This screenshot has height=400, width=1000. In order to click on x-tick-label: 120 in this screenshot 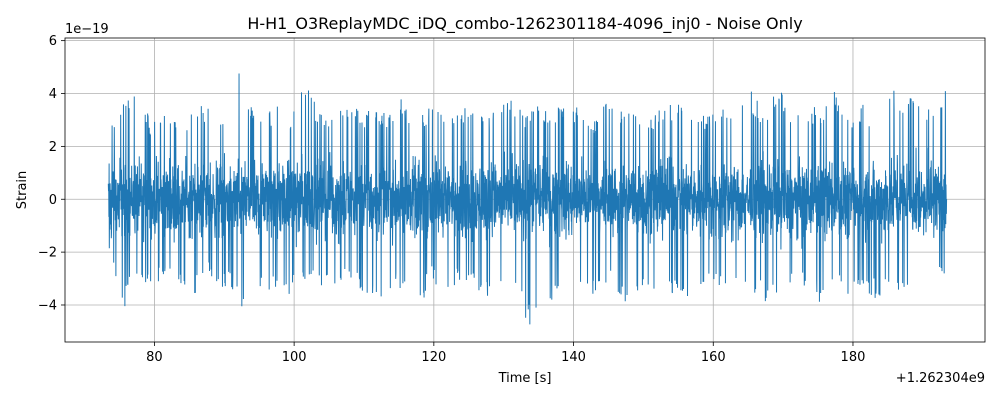, I will do `click(433, 357)`.